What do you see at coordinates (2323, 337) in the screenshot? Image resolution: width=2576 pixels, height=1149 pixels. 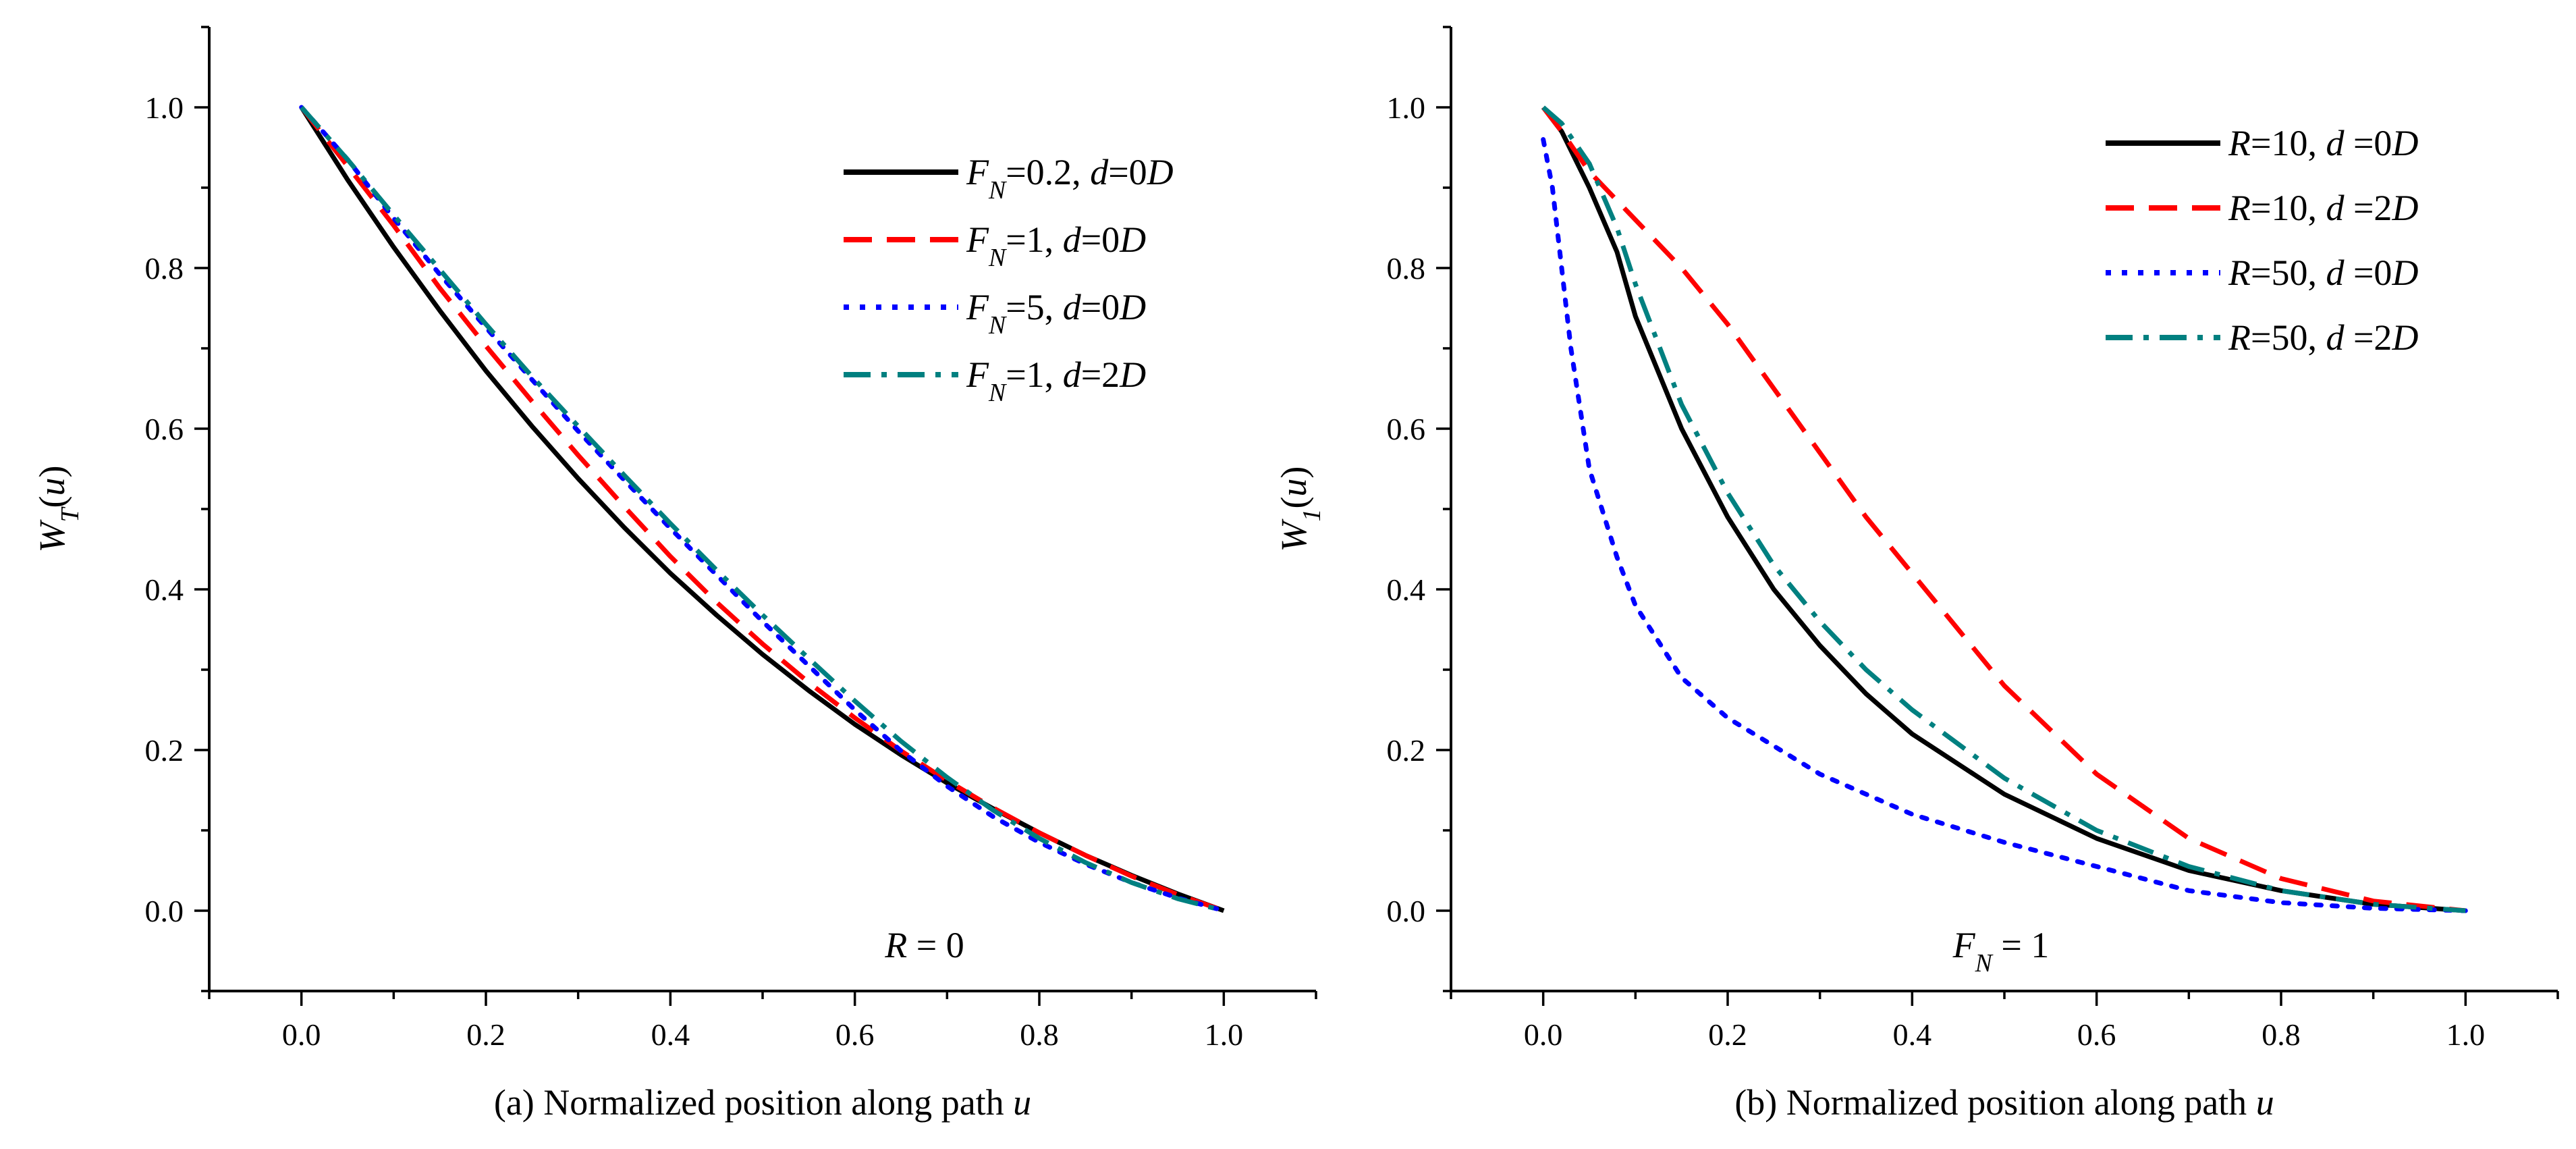 I see `legend-label-4: R=50, d =2D` at bounding box center [2323, 337].